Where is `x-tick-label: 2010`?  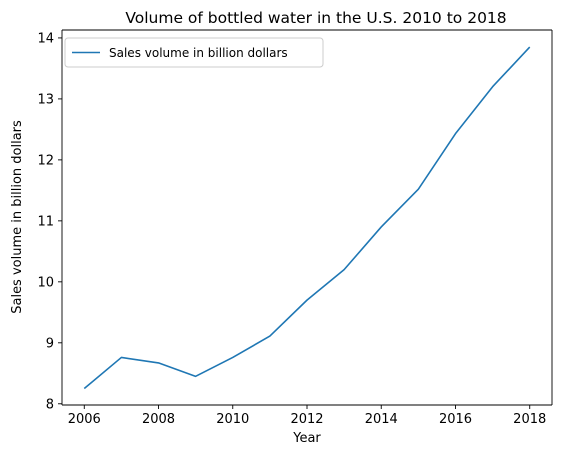 x-tick-label: 2010 is located at coordinates (232, 419).